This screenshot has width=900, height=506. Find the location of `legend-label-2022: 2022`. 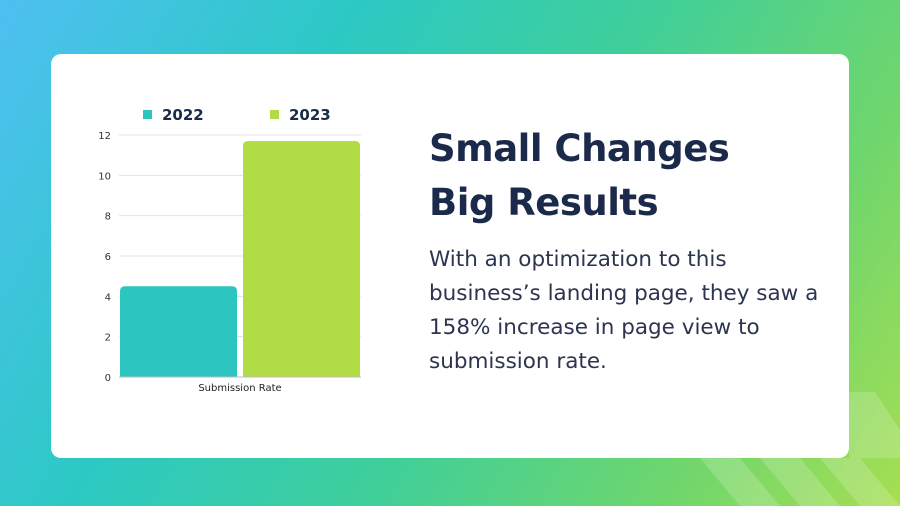

legend-label-2022: 2022 is located at coordinates (183, 115).